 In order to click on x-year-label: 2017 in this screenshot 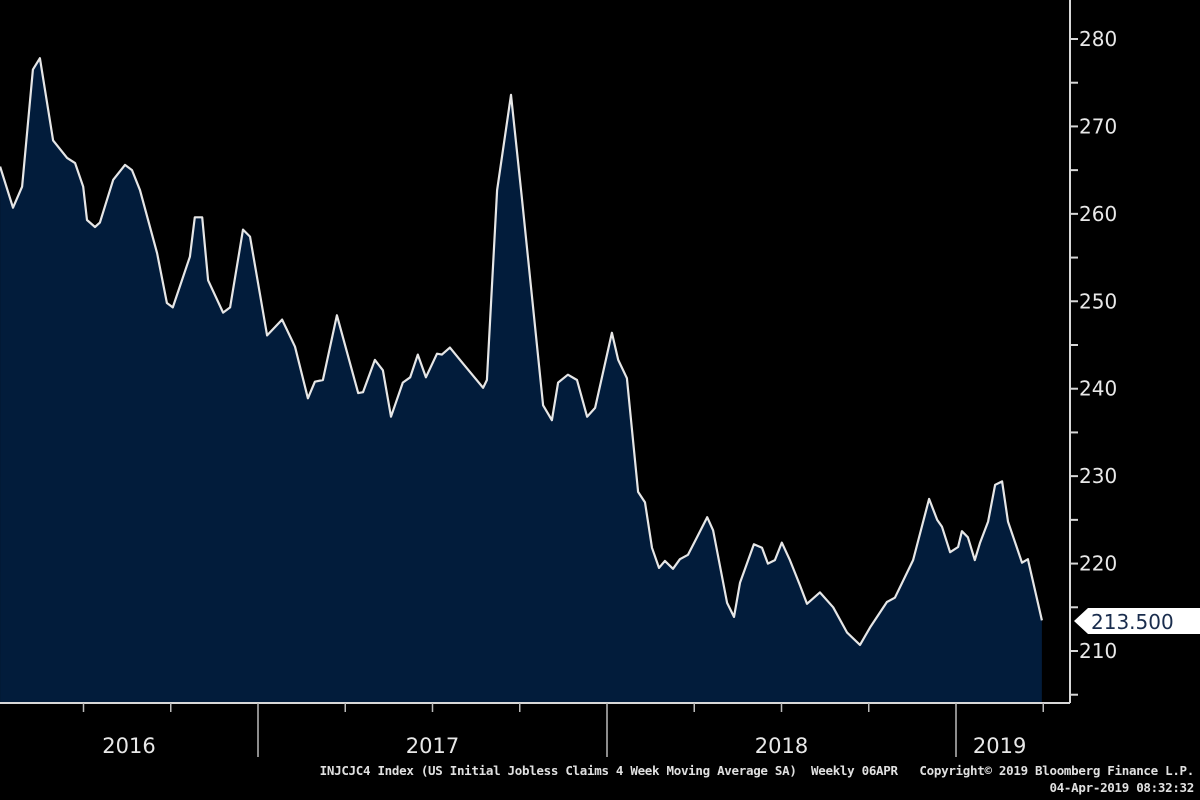, I will do `click(432, 746)`.